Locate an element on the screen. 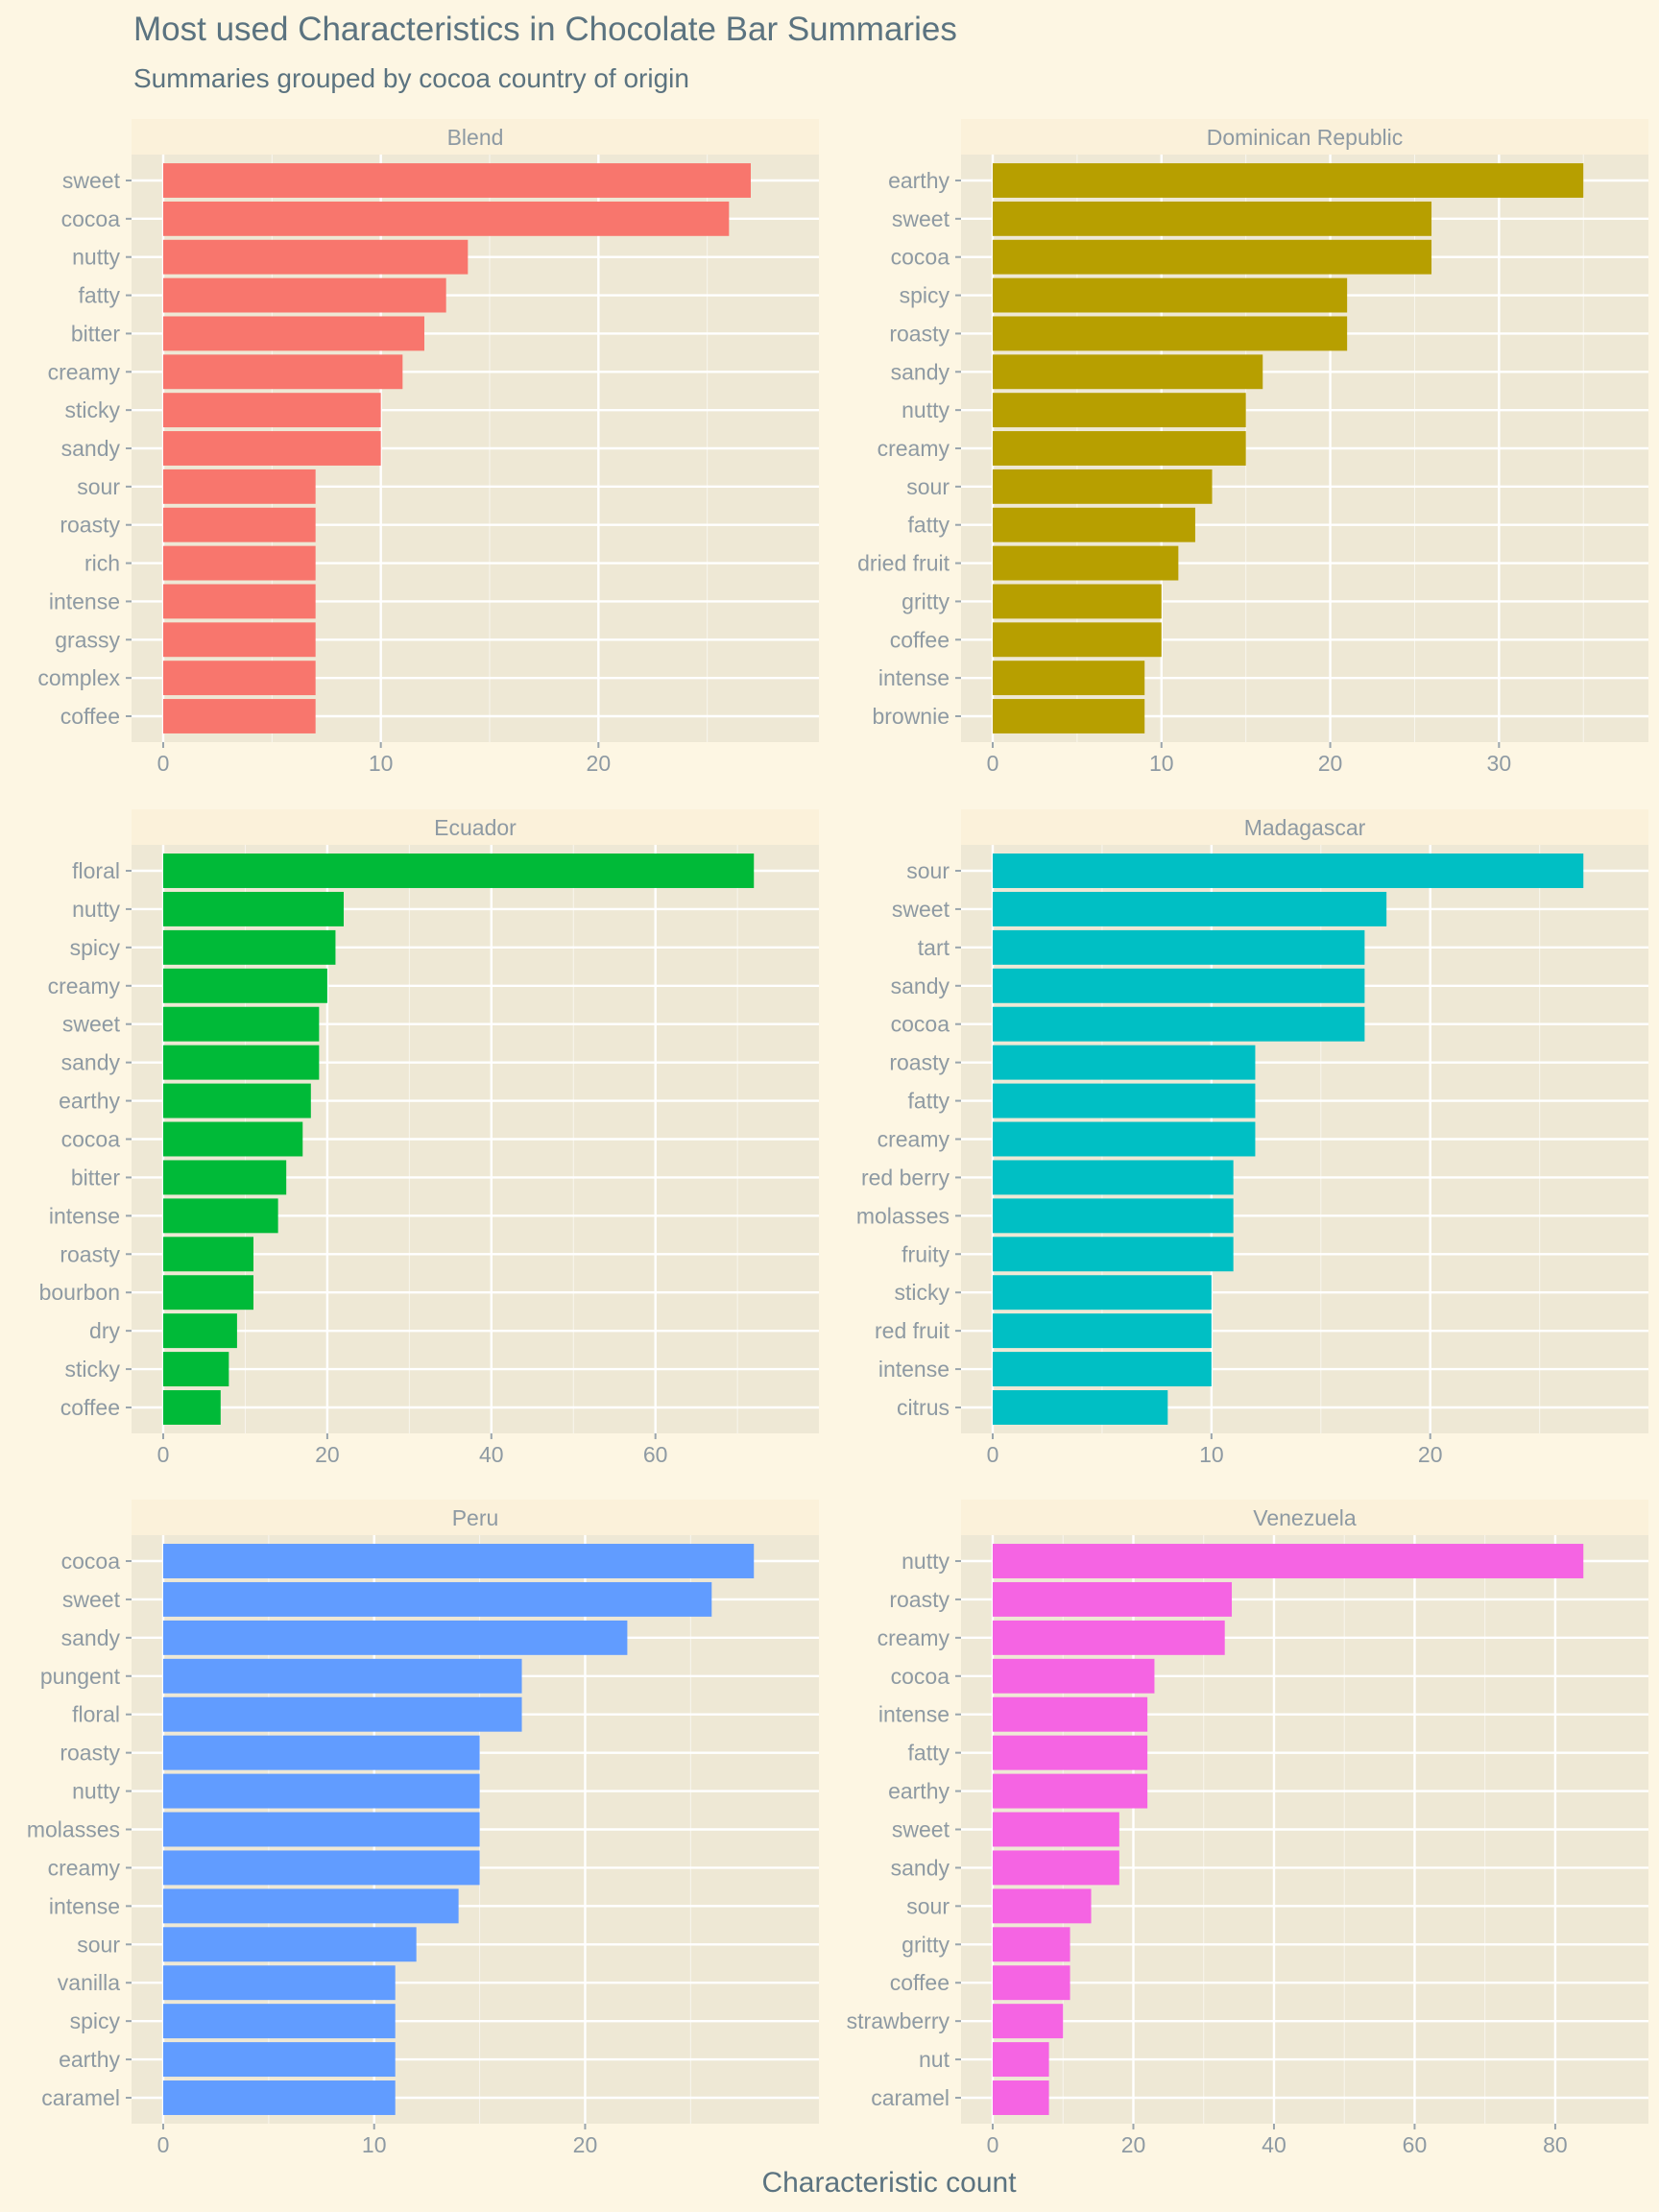 The width and height of the screenshot is (1659, 2212). category-label: grassy is located at coordinates (87, 639).